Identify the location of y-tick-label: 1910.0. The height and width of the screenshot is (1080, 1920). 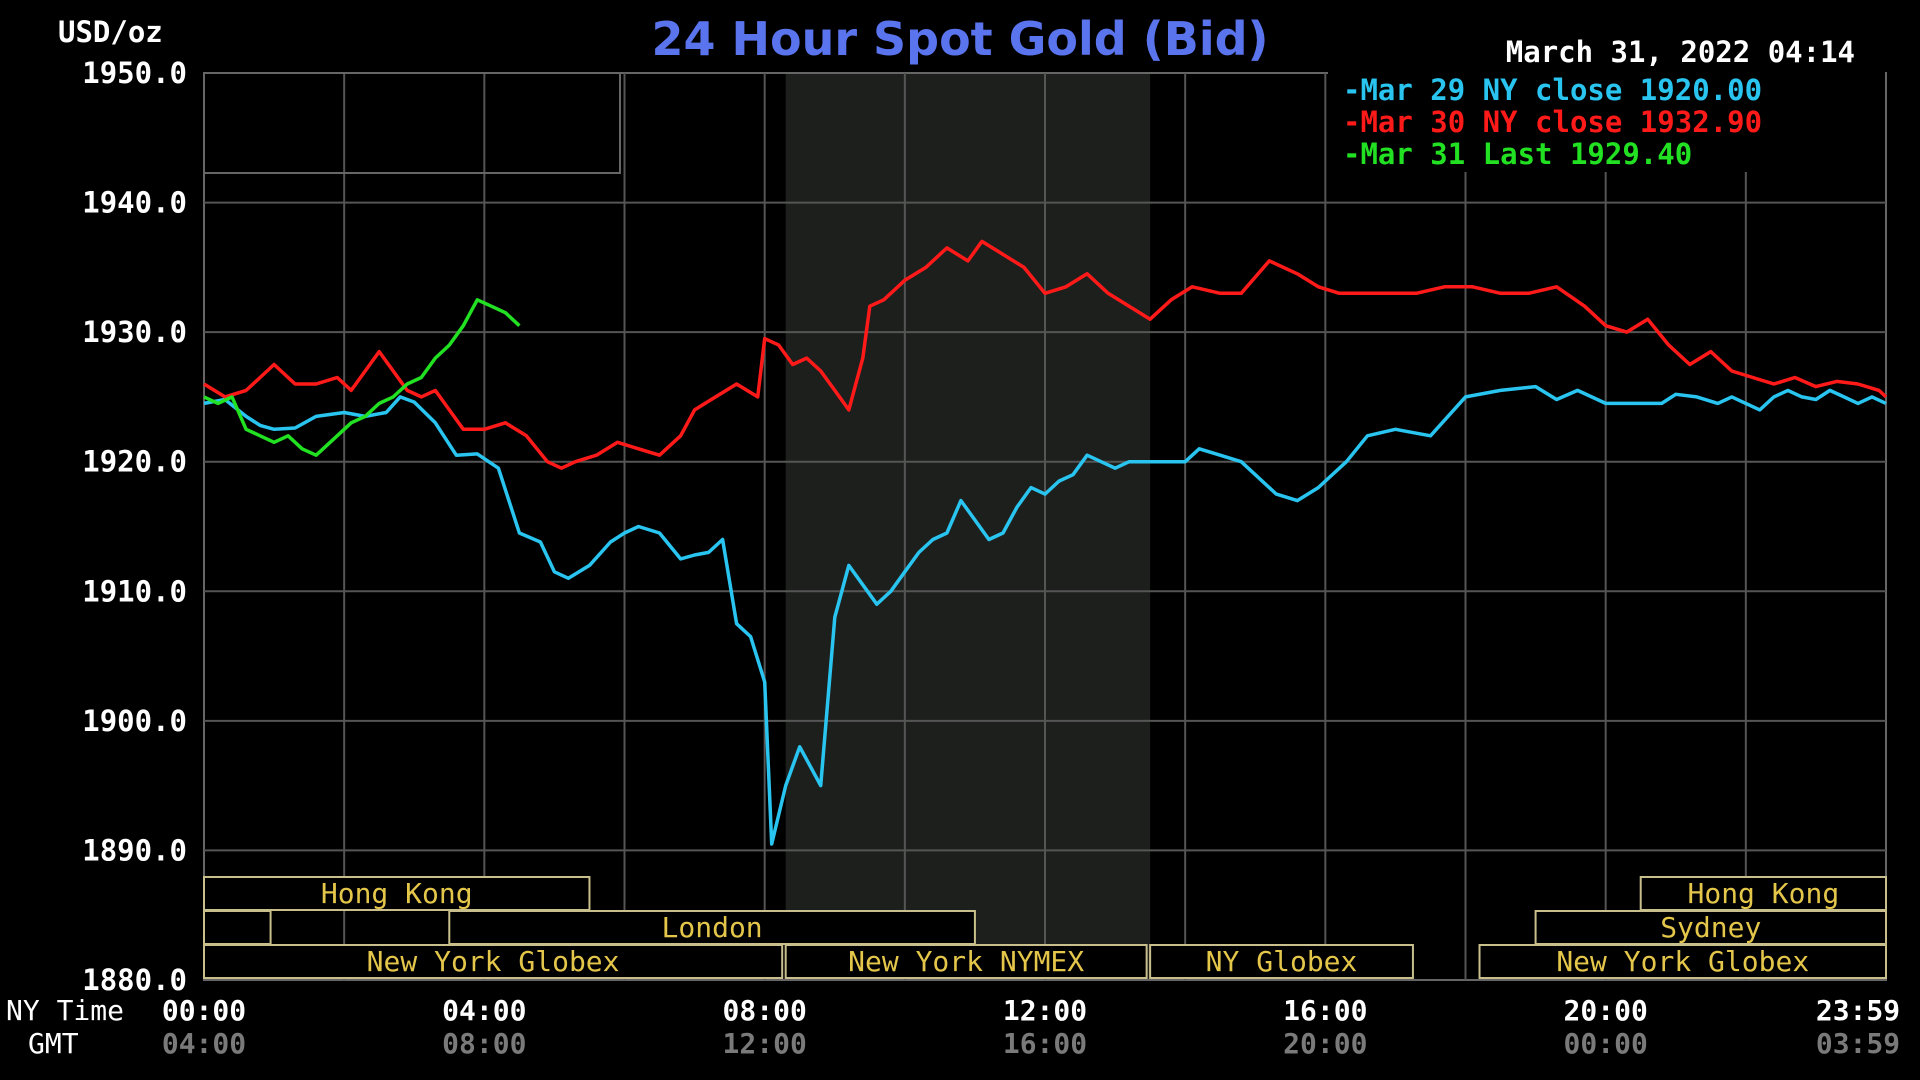
(134, 591).